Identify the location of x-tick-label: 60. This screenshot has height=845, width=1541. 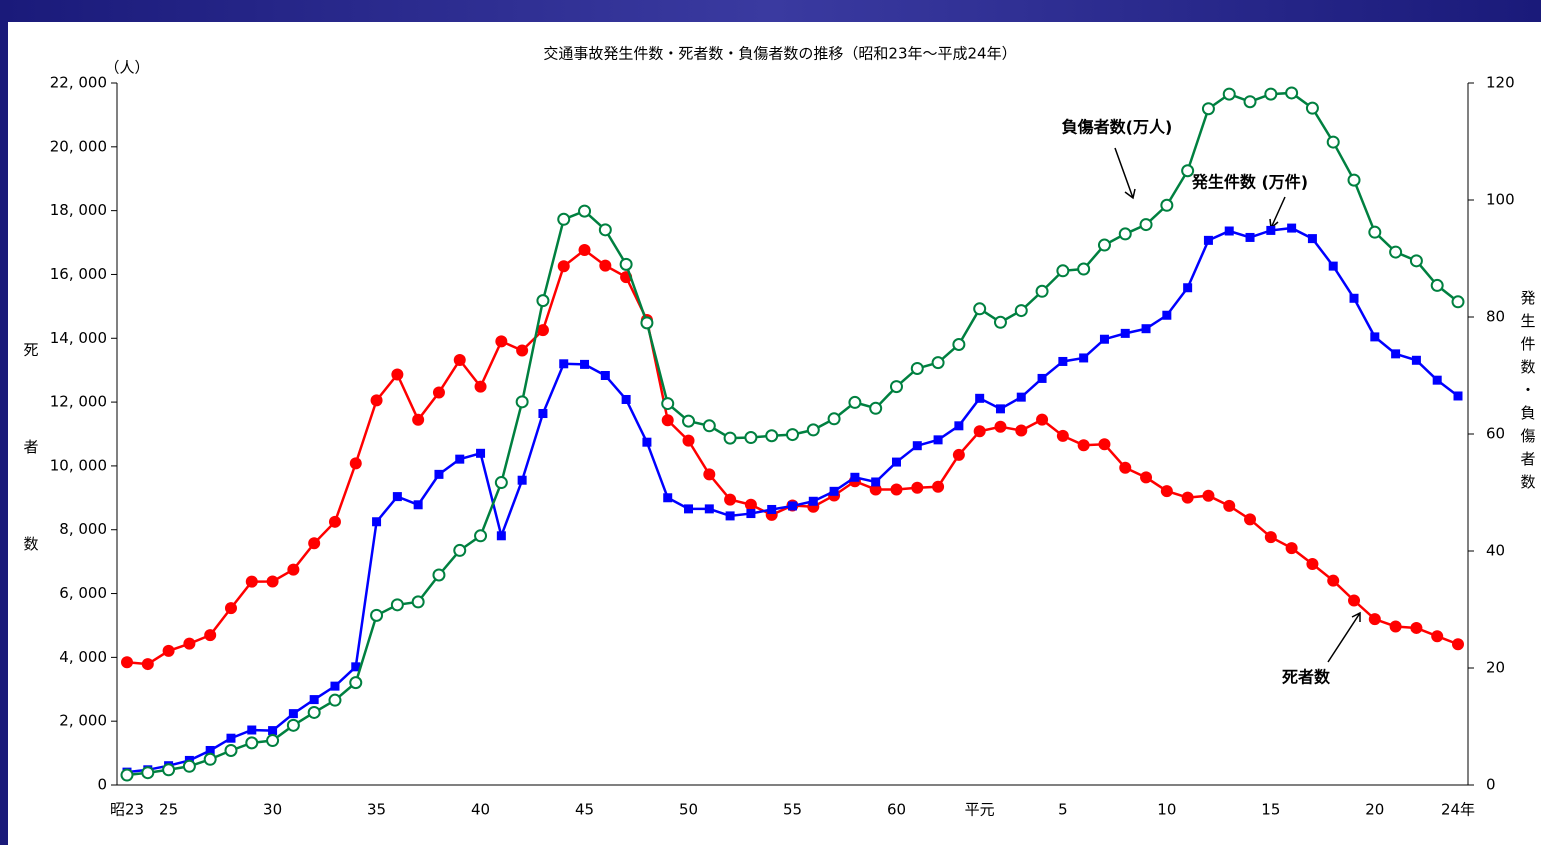
(896, 810).